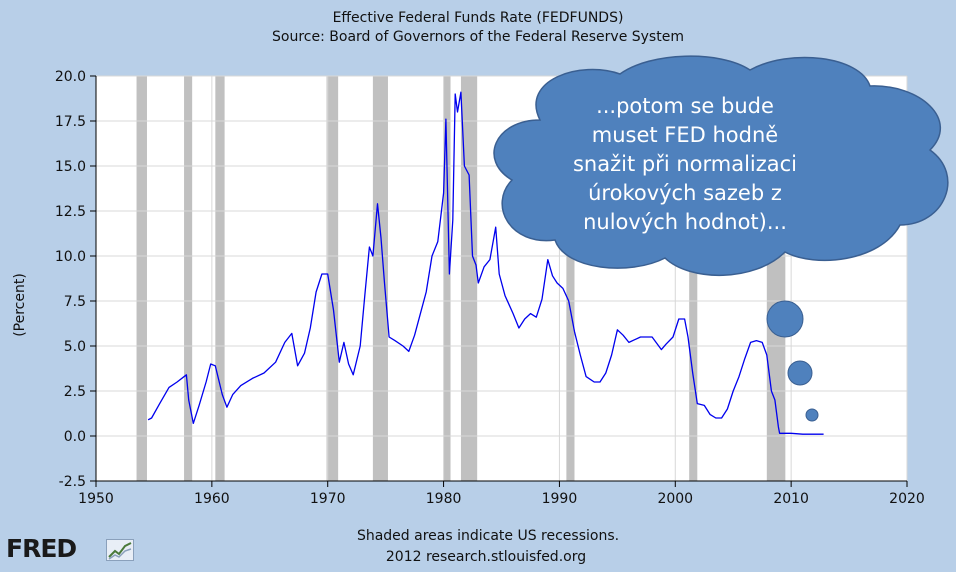  What do you see at coordinates (800, 373) in the screenshot?
I see `thought-bubble-dot-medium` at bounding box center [800, 373].